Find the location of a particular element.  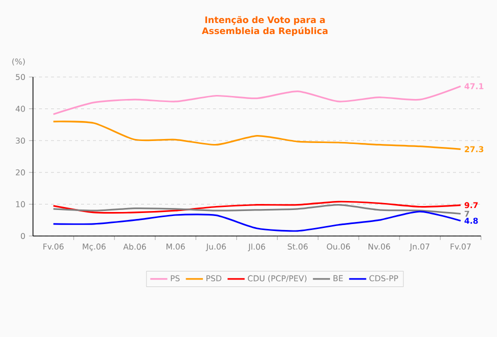

y-tick-label: 10 is located at coordinates (20, 204).